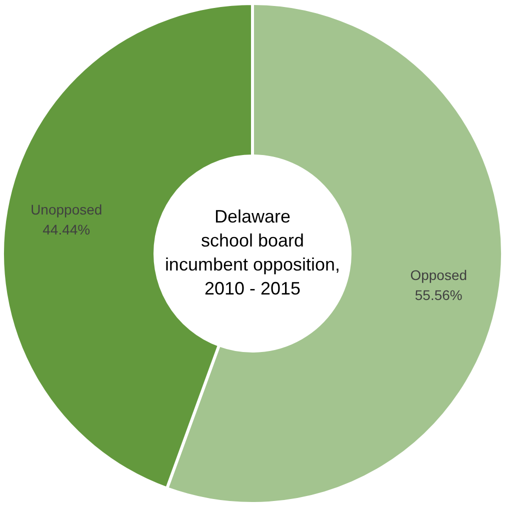  Describe the element at coordinates (66, 230) in the screenshot. I see `data-label: 44.44%` at that location.